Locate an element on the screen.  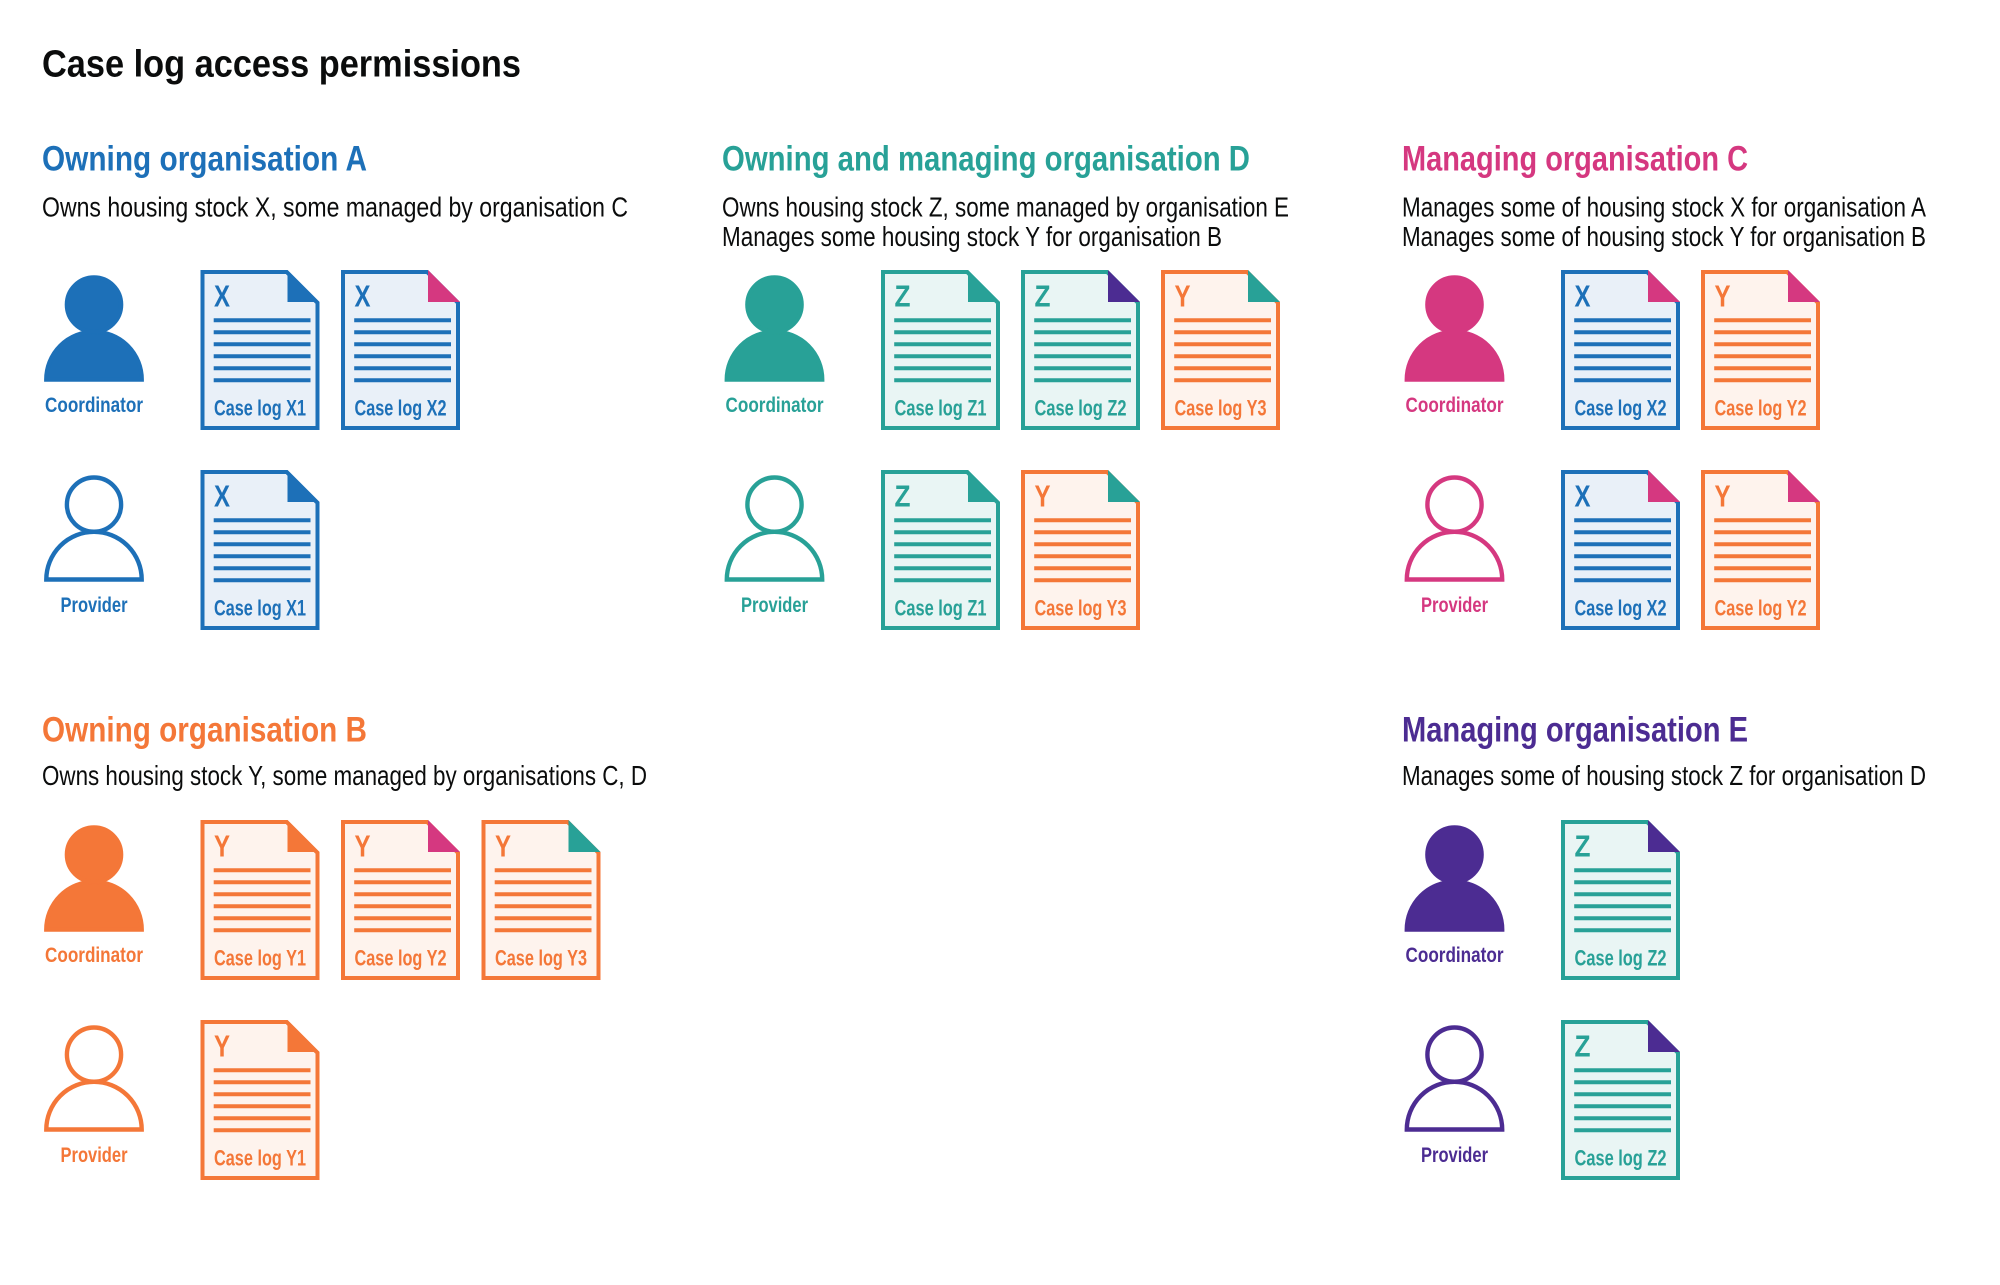
svg-text: Managing organisation C is located at coordinates (1575, 159).